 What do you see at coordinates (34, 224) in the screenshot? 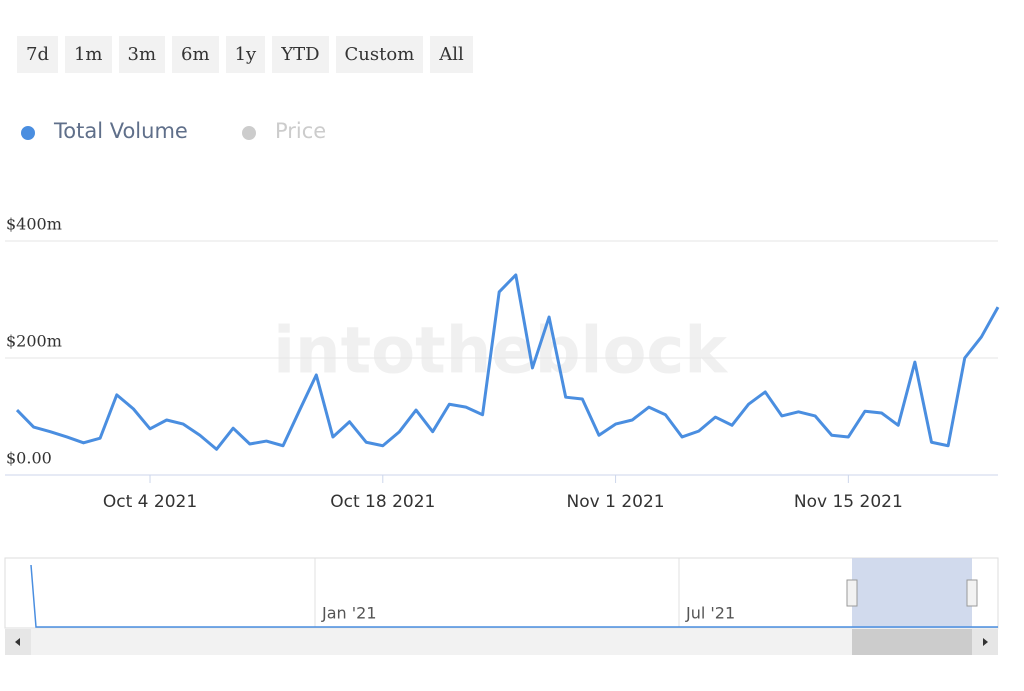
I see `y-tick-label: $400m` at bounding box center [34, 224].